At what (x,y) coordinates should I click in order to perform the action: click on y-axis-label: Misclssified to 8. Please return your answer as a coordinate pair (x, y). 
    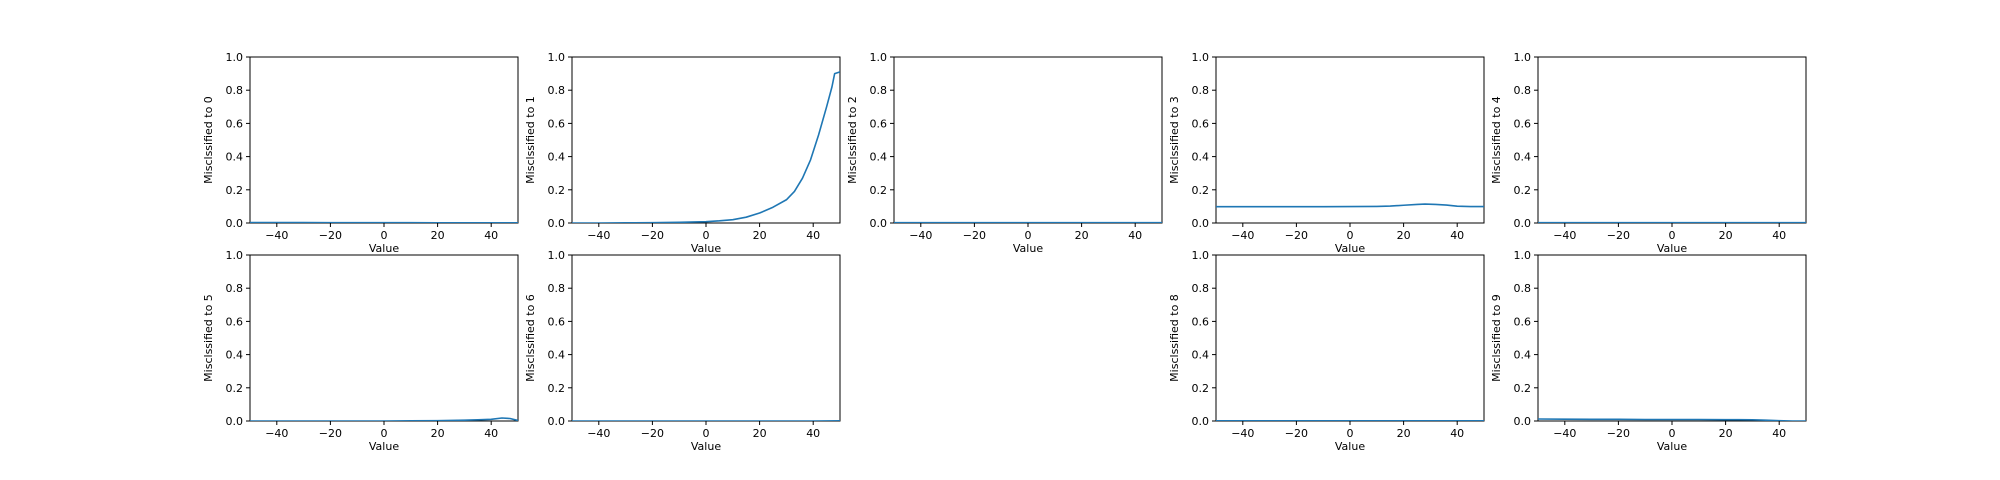
    Looking at the image, I should click on (1174, 338).